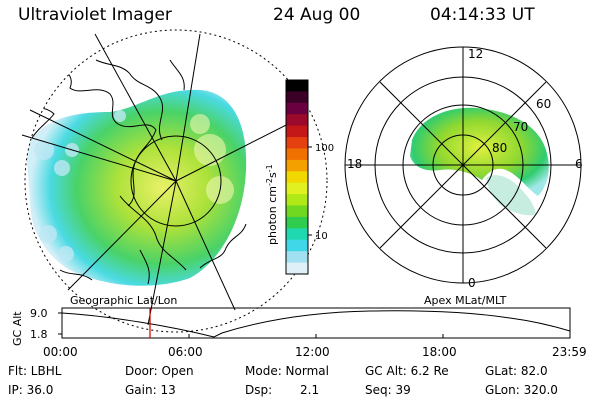 This screenshot has height=400, width=600. Describe the element at coordinates (465, 300) in the screenshot. I see `right-caption: Apex MLat/MLT` at that location.